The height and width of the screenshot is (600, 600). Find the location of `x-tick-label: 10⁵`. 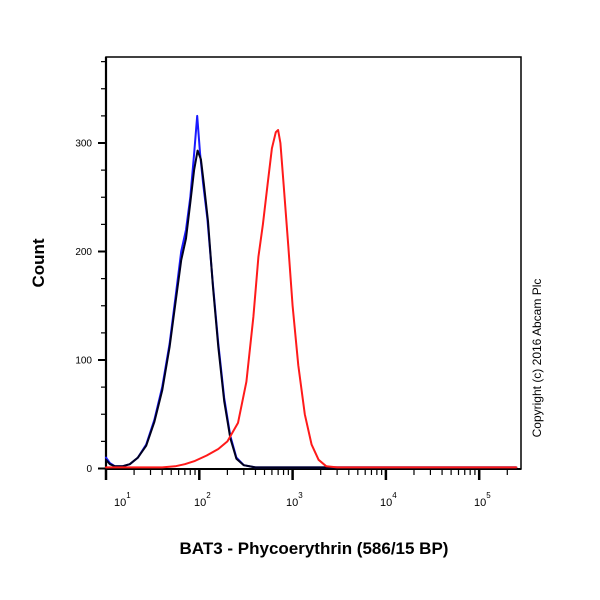

x-tick-label: 10⁵ is located at coordinates (482, 500).